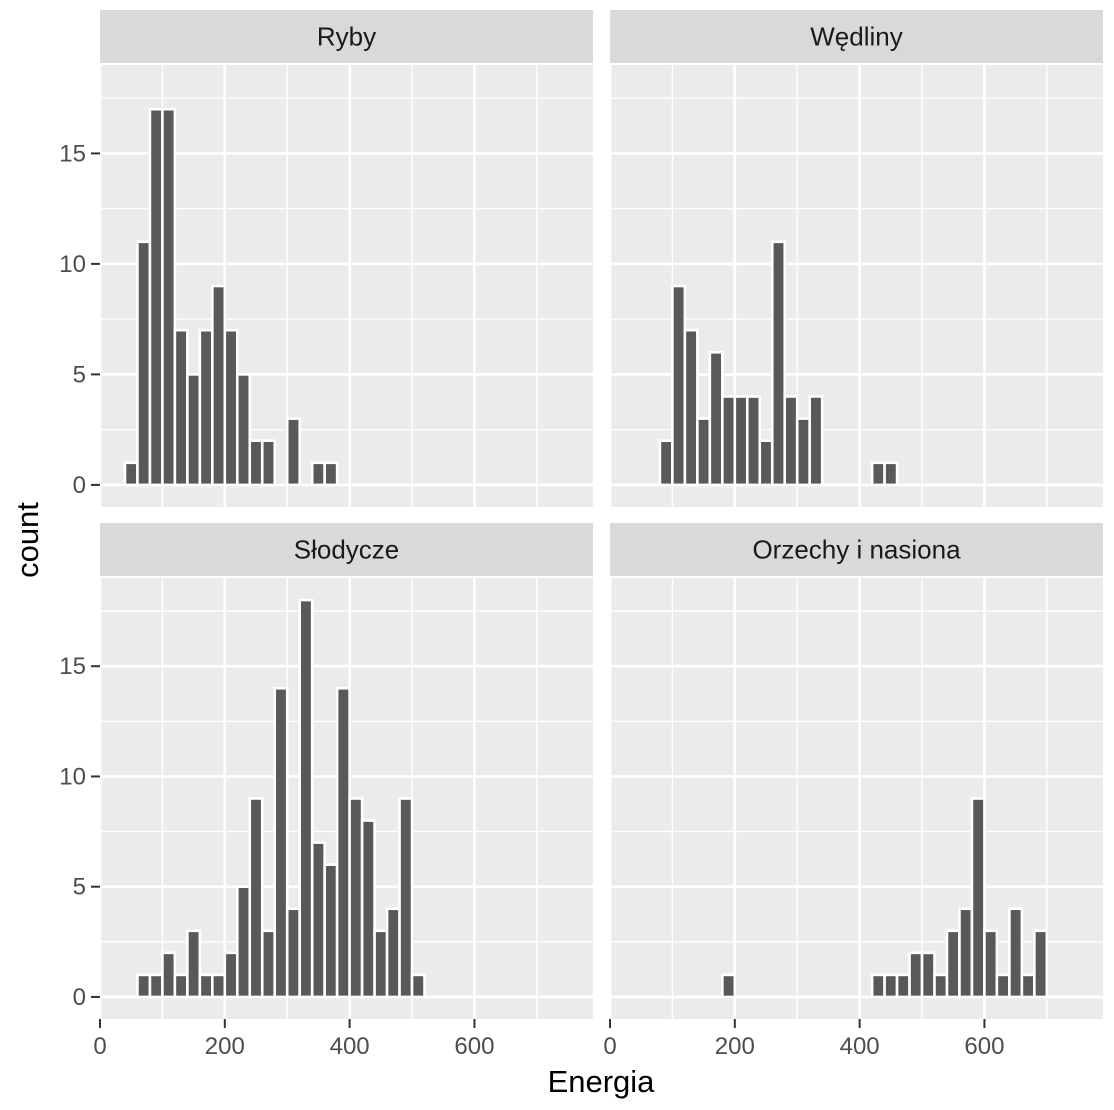 This screenshot has height=1110, width=1114. I want to click on facet-strip-label: Orzechy i nasiona, so click(856, 550).